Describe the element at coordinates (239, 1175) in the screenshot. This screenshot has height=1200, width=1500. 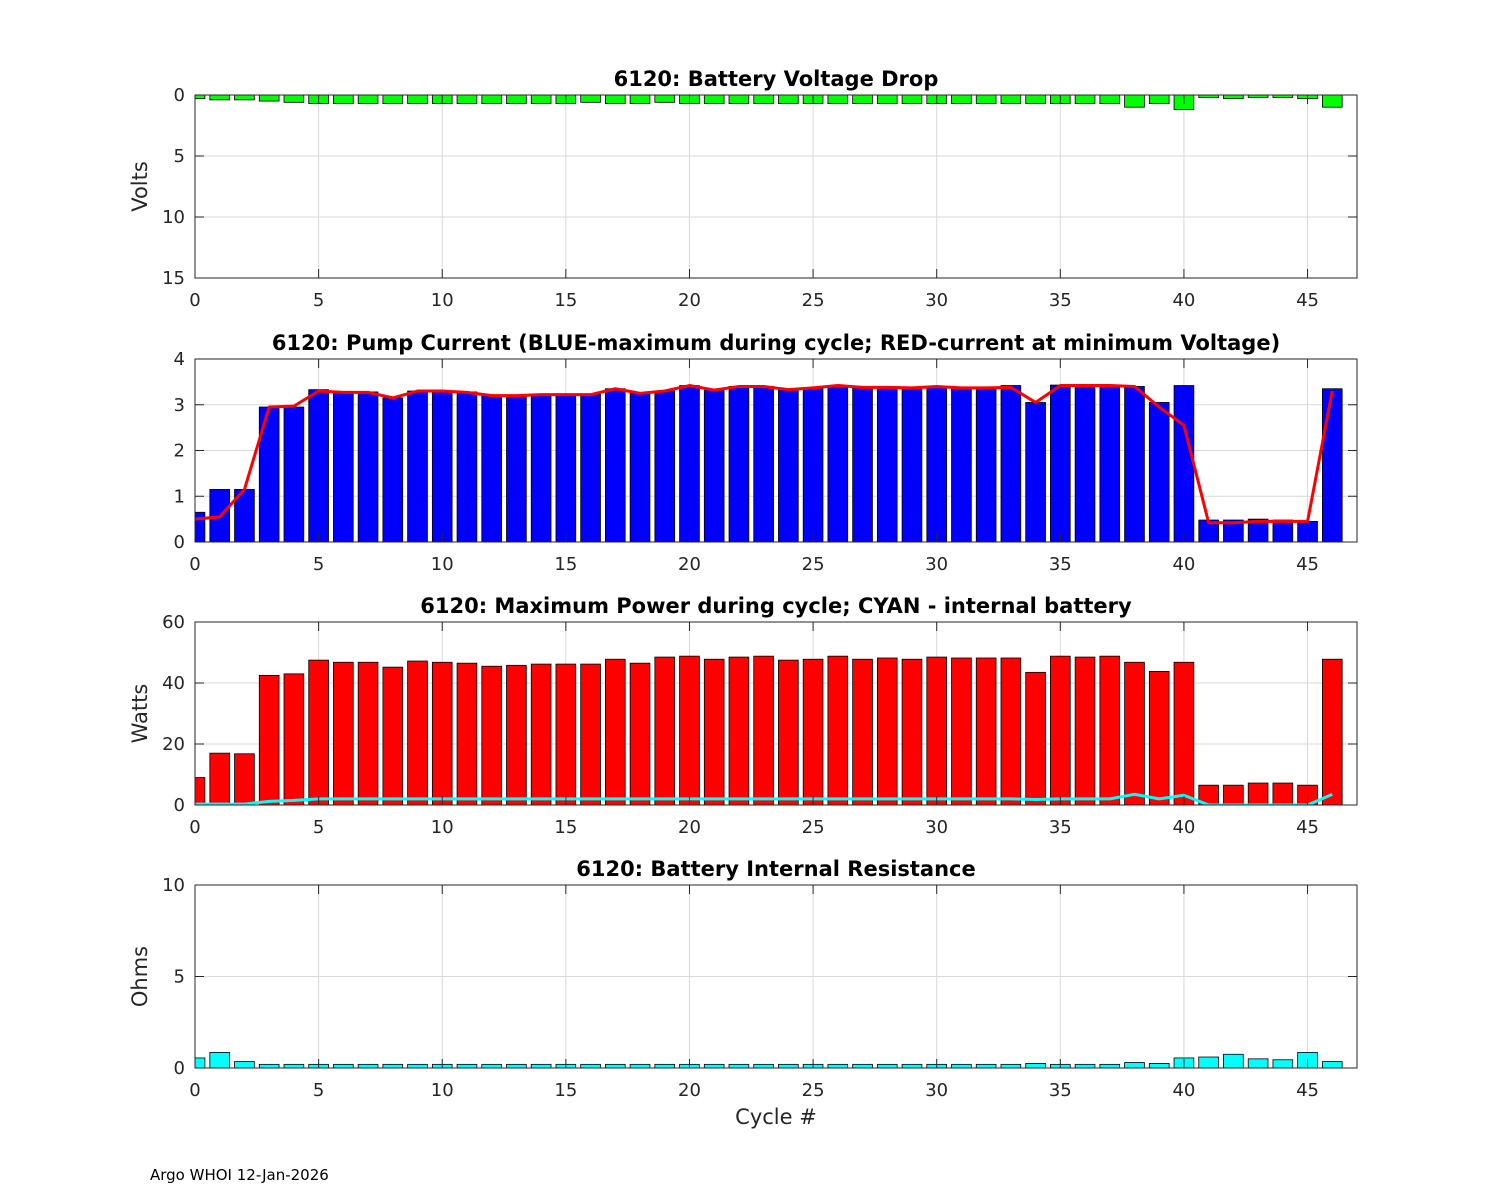
I see `footer-credit: Argo WHOI 12-Jan-2026` at that location.